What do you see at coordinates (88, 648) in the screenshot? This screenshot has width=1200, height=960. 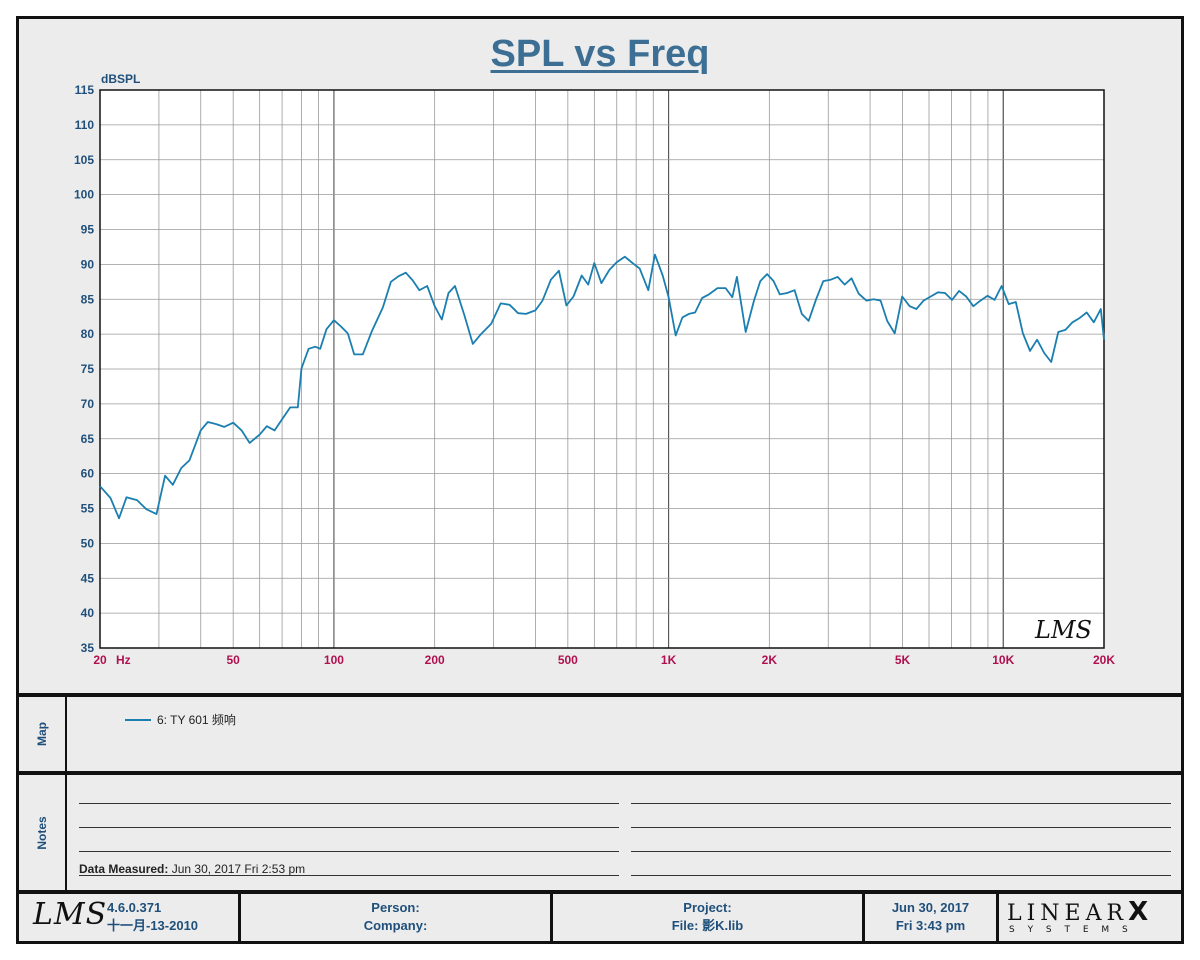 I see `y-tick-label: 35` at bounding box center [88, 648].